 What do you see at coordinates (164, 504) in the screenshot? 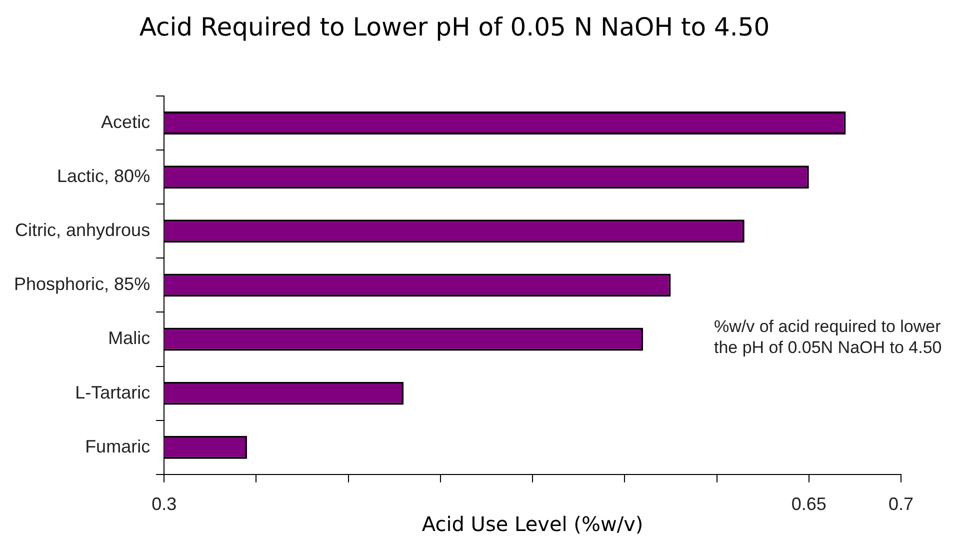
I see `x-tick-label: 0.3` at bounding box center [164, 504].